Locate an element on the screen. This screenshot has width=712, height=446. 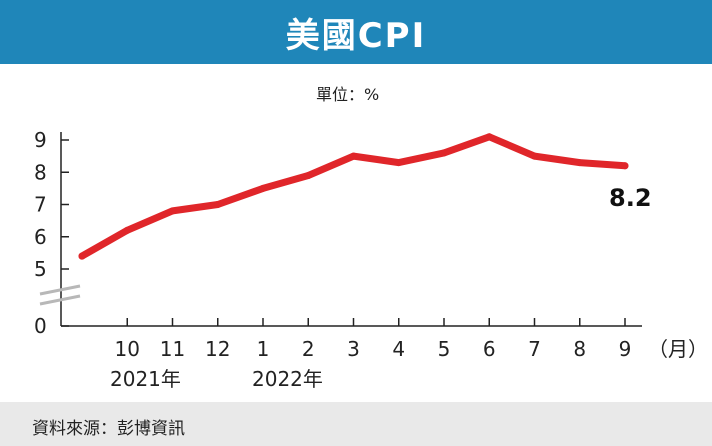
chart-title: 美國CPI is located at coordinates (356, 35).